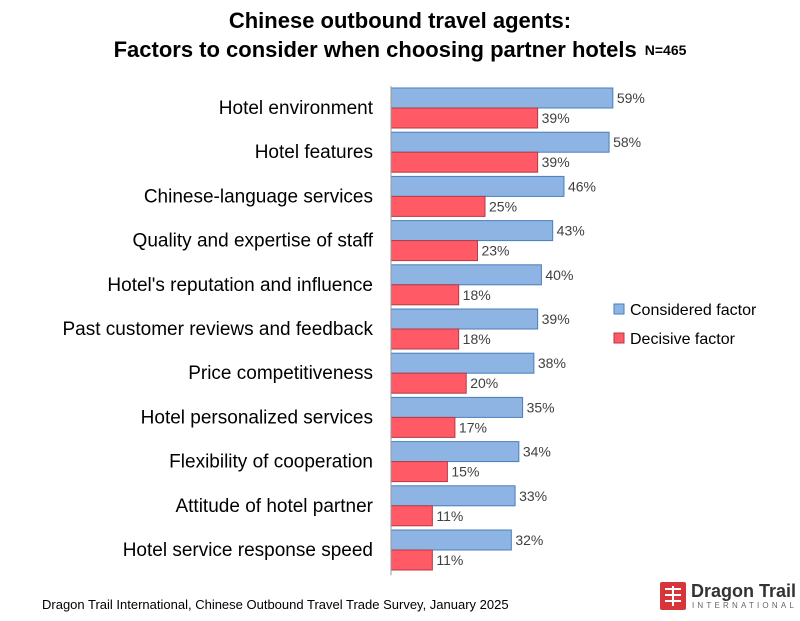 The height and width of the screenshot is (621, 800). I want to click on considered-value-label: 58%, so click(627, 142).